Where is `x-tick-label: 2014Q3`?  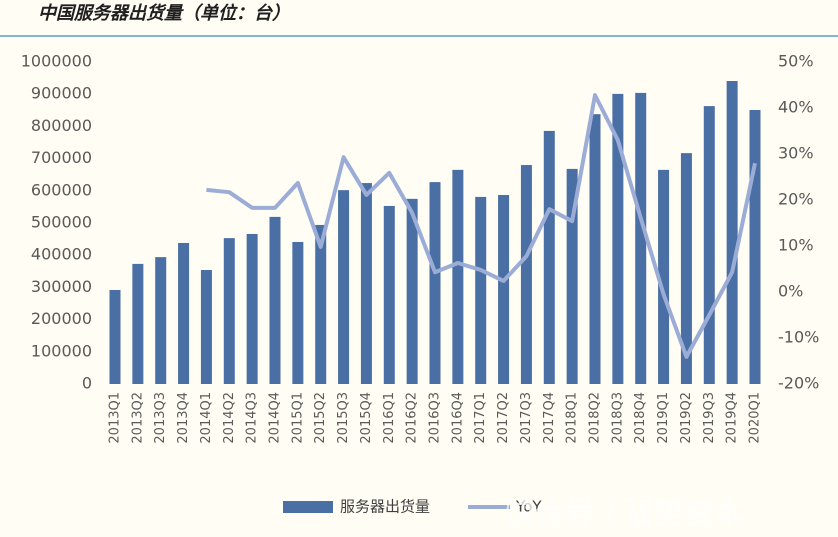
x-tick-label: 2014Q3 is located at coordinates (252, 418).